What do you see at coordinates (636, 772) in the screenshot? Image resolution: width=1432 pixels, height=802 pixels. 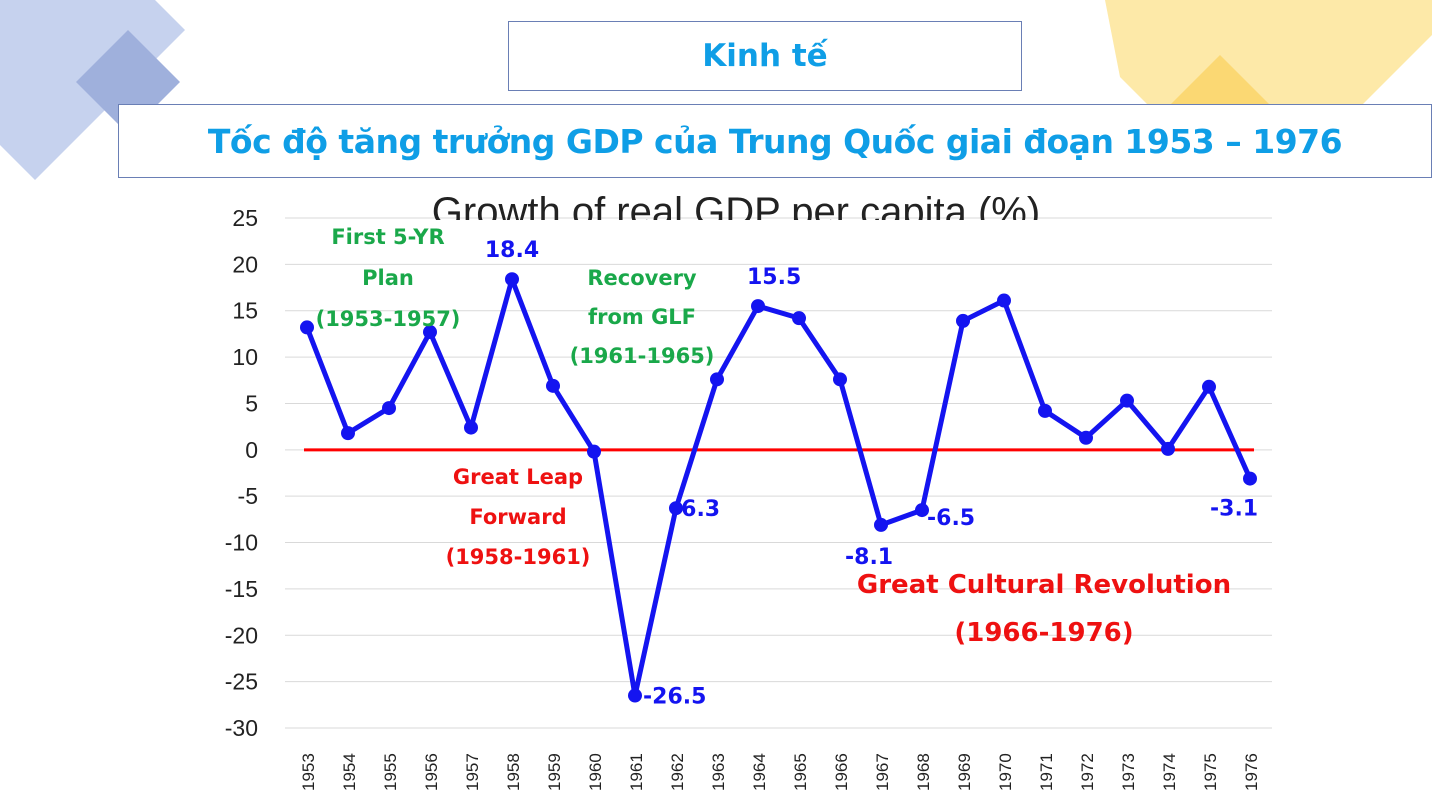 I see `x-tick-label: 1961` at bounding box center [636, 772].